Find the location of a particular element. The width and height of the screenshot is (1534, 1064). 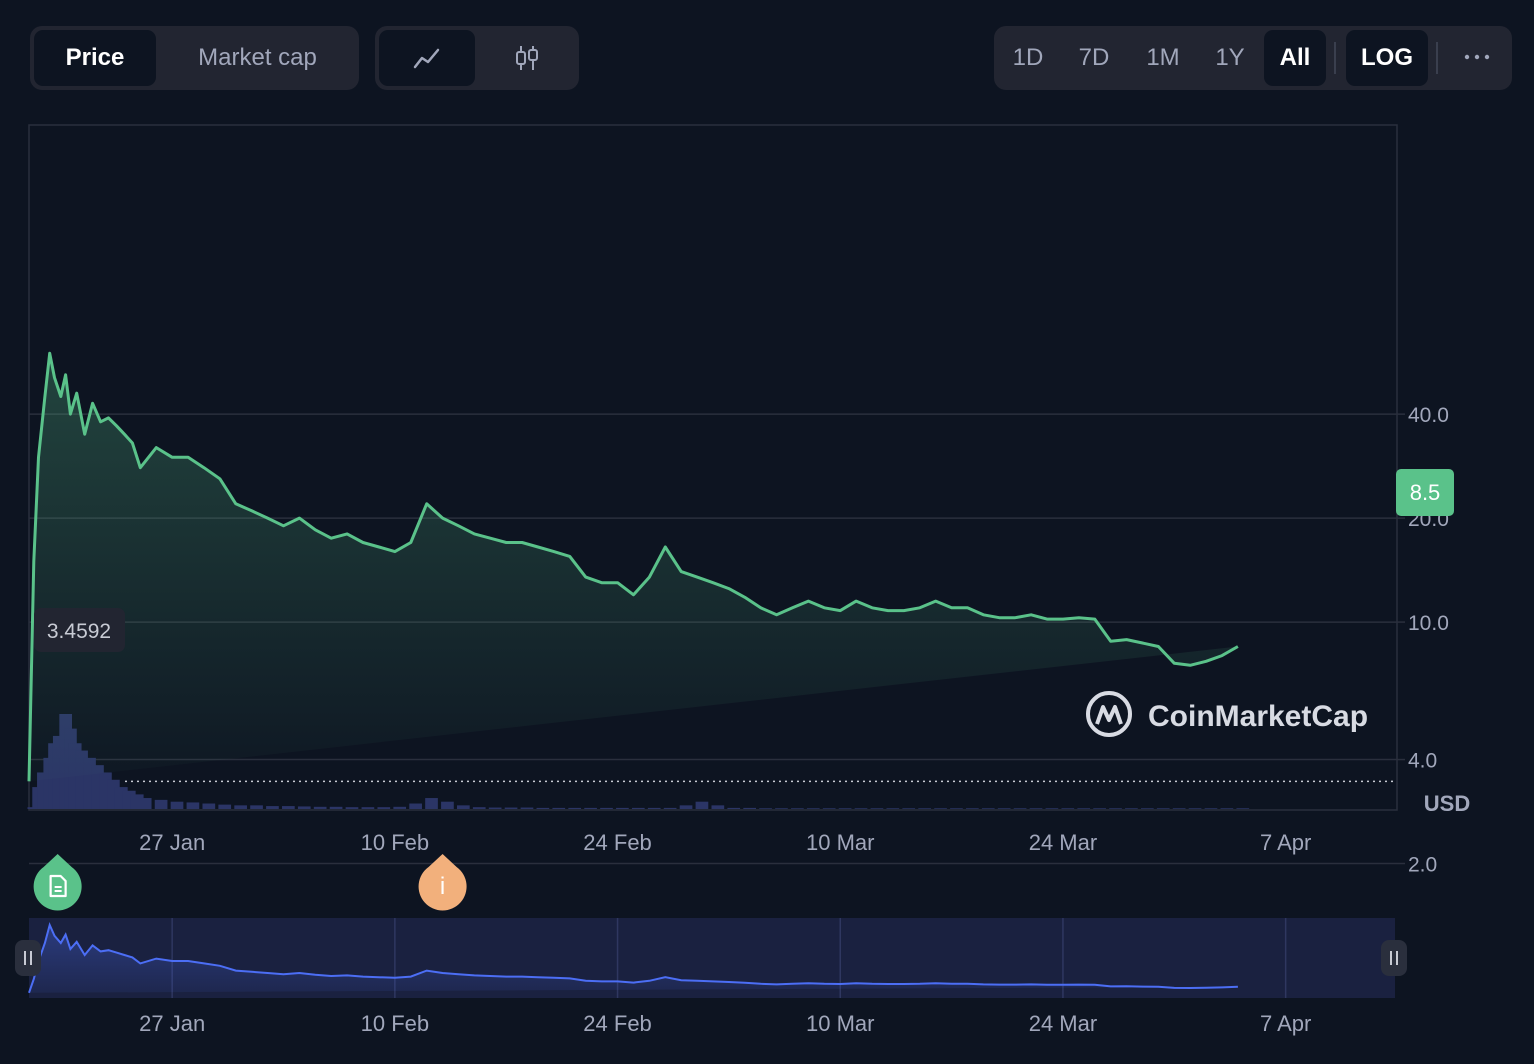

y-axis-ticks: 2.04.010.020.040.0 is located at coordinates (1428, 640).